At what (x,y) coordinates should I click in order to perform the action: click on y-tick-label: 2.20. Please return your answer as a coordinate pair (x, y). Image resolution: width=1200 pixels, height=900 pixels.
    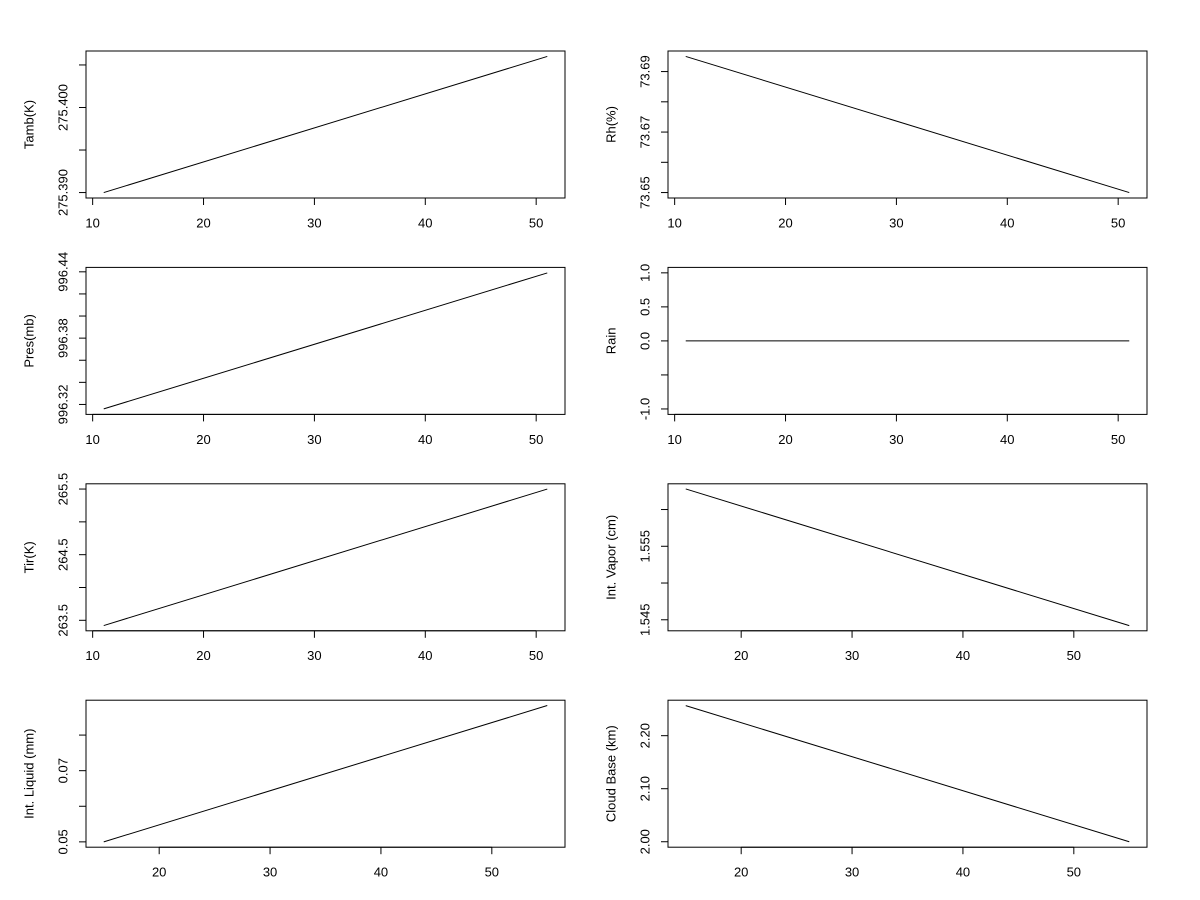
    Looking at the image, I should click on (644, 735).